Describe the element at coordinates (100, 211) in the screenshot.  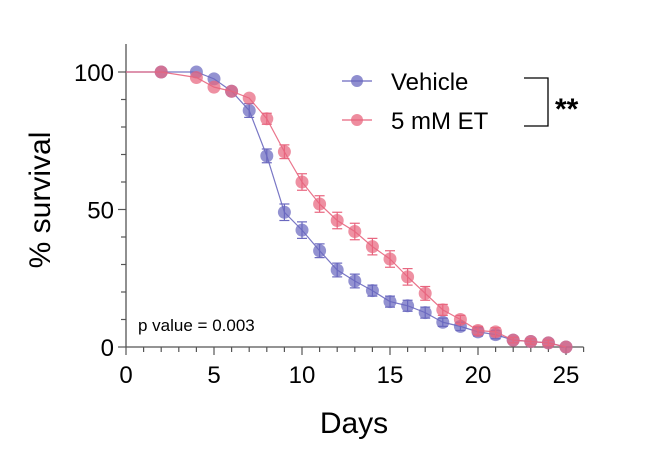
I see `y-tick-label: 50` at that location.